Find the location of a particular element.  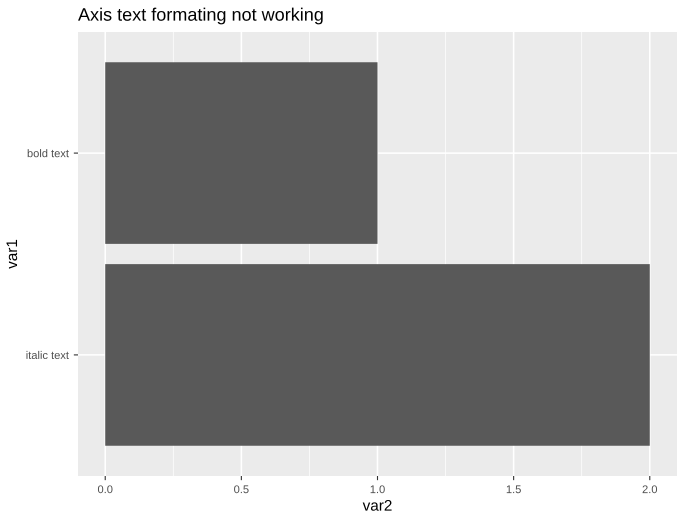

x-tick-label: 1.5 is located at coordinates (513, 489).